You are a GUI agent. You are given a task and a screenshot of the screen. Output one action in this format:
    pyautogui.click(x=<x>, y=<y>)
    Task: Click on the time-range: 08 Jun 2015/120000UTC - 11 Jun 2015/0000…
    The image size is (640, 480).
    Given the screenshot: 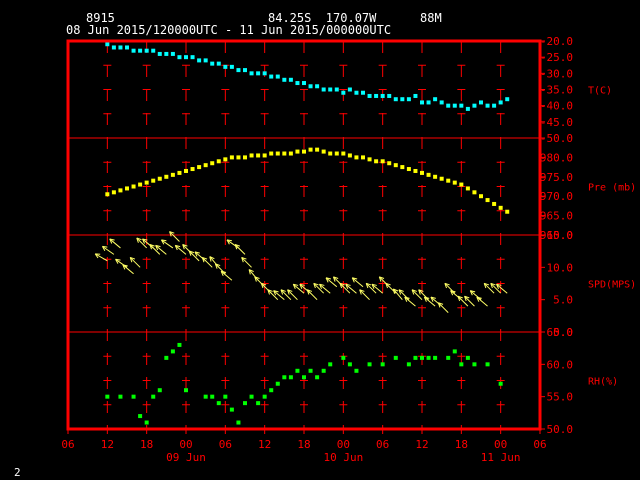 What is the action you would take?
    pyautogui.click(x=229, y=30)
    